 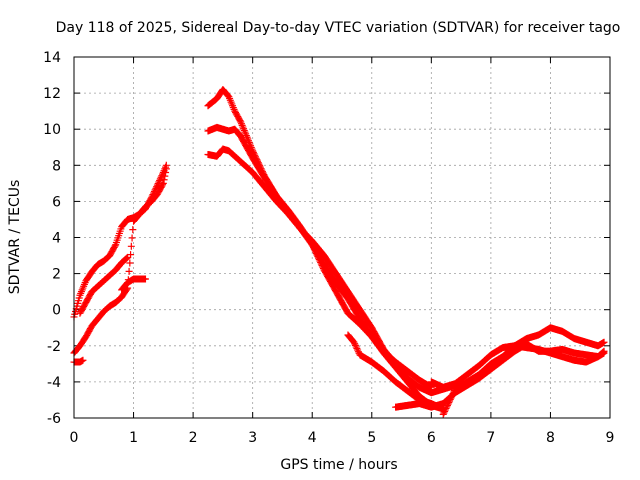 What do you see at coordinates (133, 438) in the screenshot?
I see `x-tick-label: 1` at bounding box center [133, 438].